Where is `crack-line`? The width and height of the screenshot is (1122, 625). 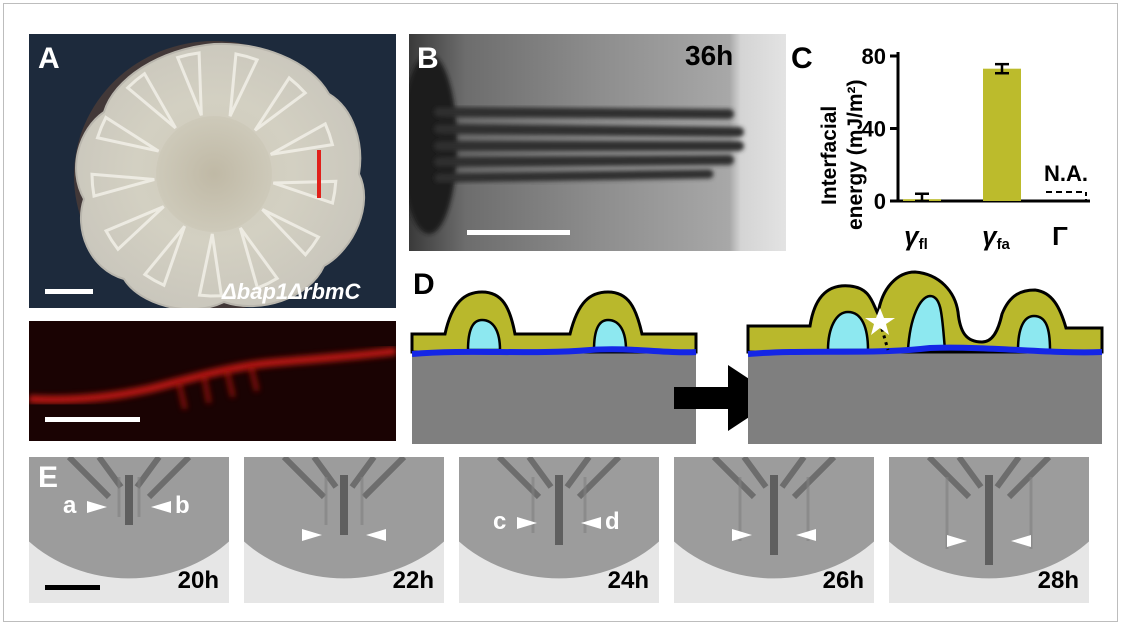
crack-line is located at coordinates (884, 336).